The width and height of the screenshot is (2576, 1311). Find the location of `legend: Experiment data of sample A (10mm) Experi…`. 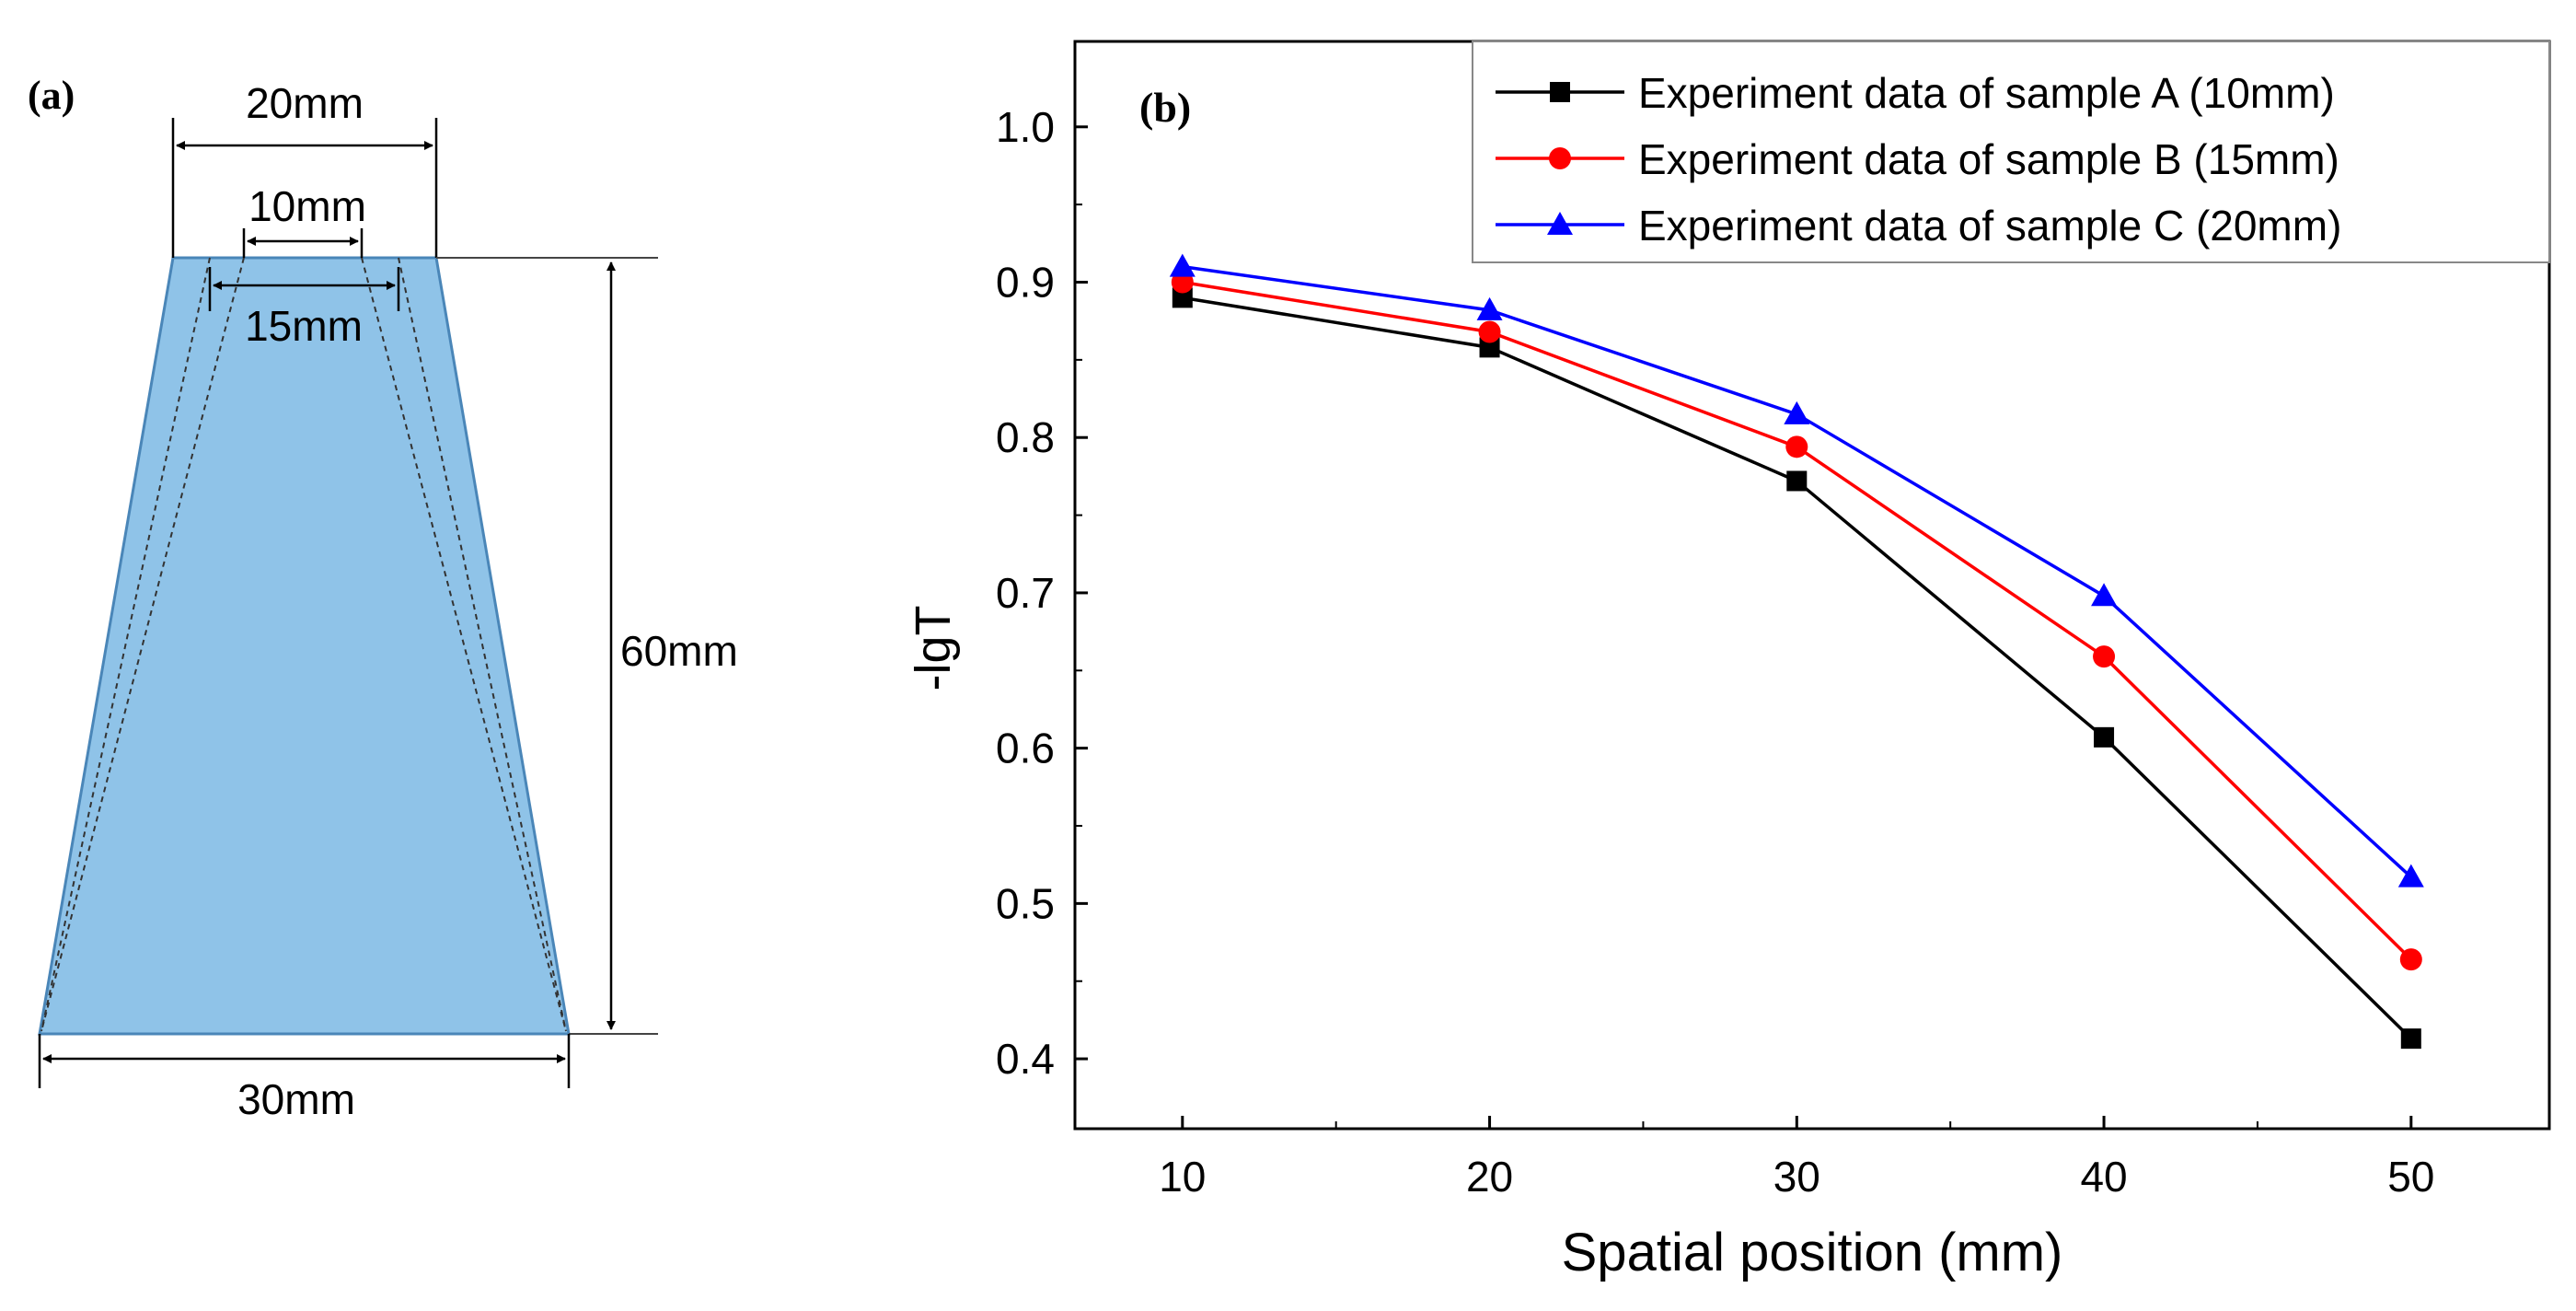

legend: Experiment data of sample A (10mm) Experi… is located at coordinates (2011, 152).